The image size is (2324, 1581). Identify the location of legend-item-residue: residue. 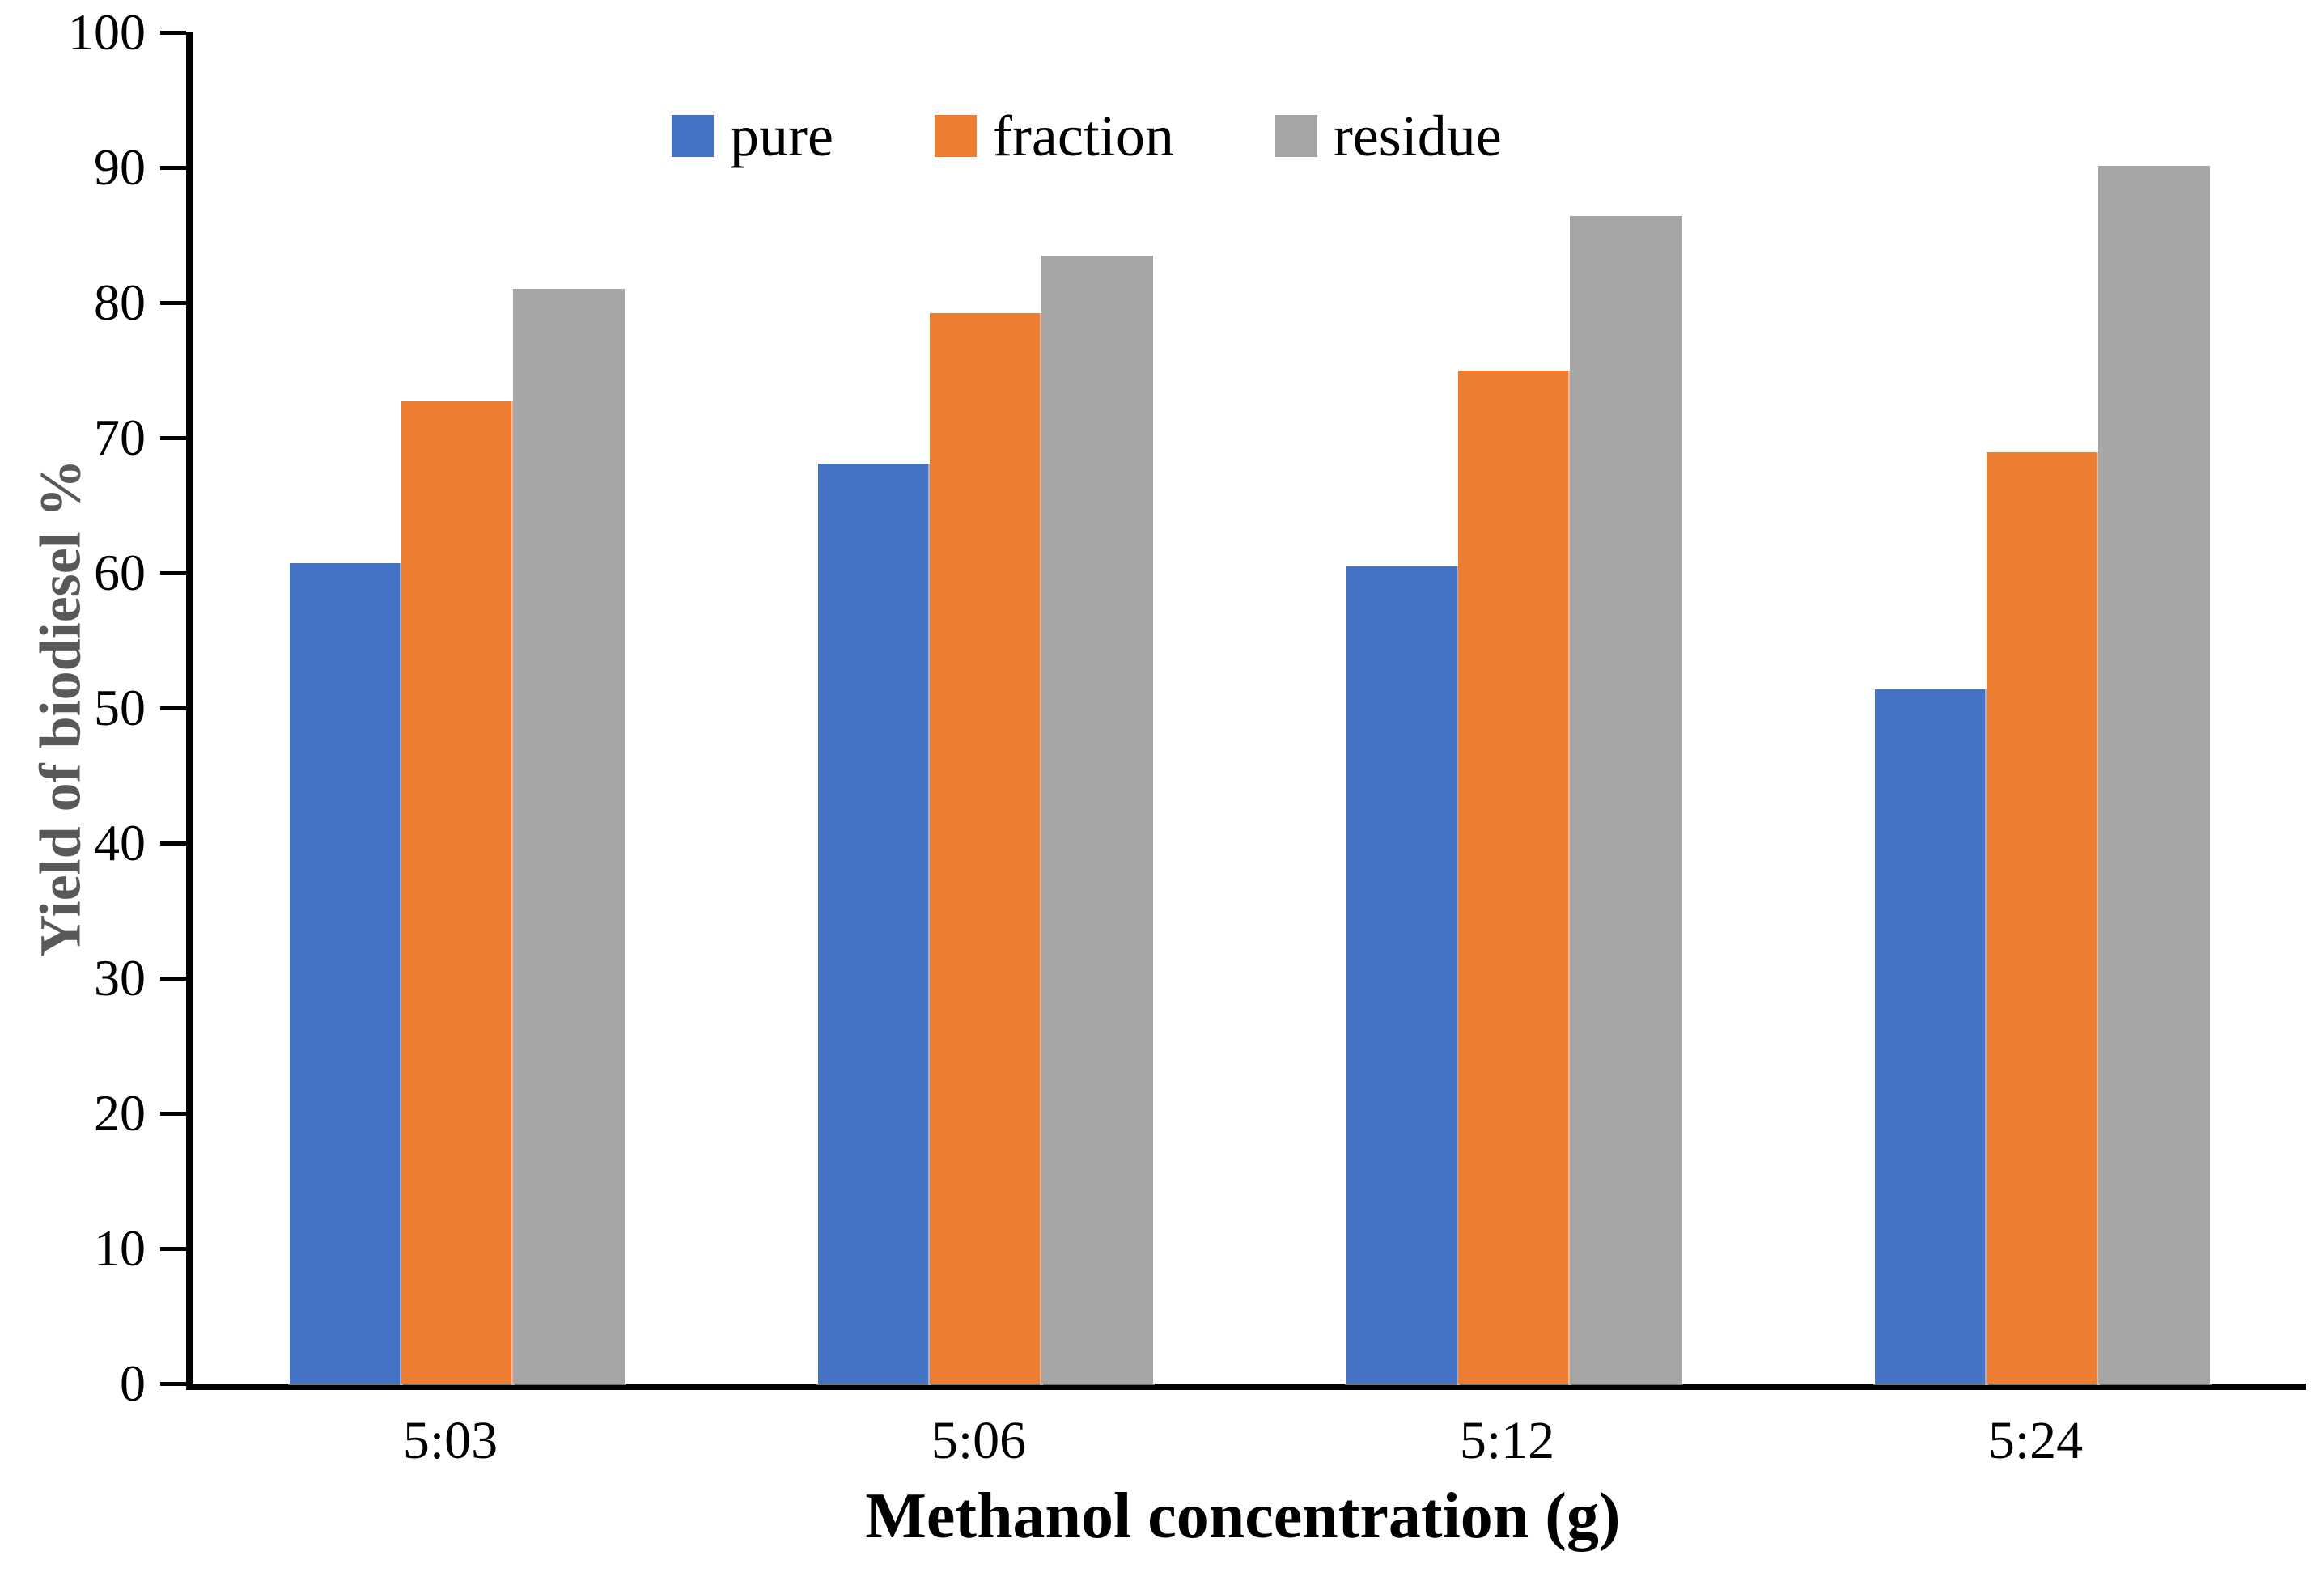
(1388, 136).